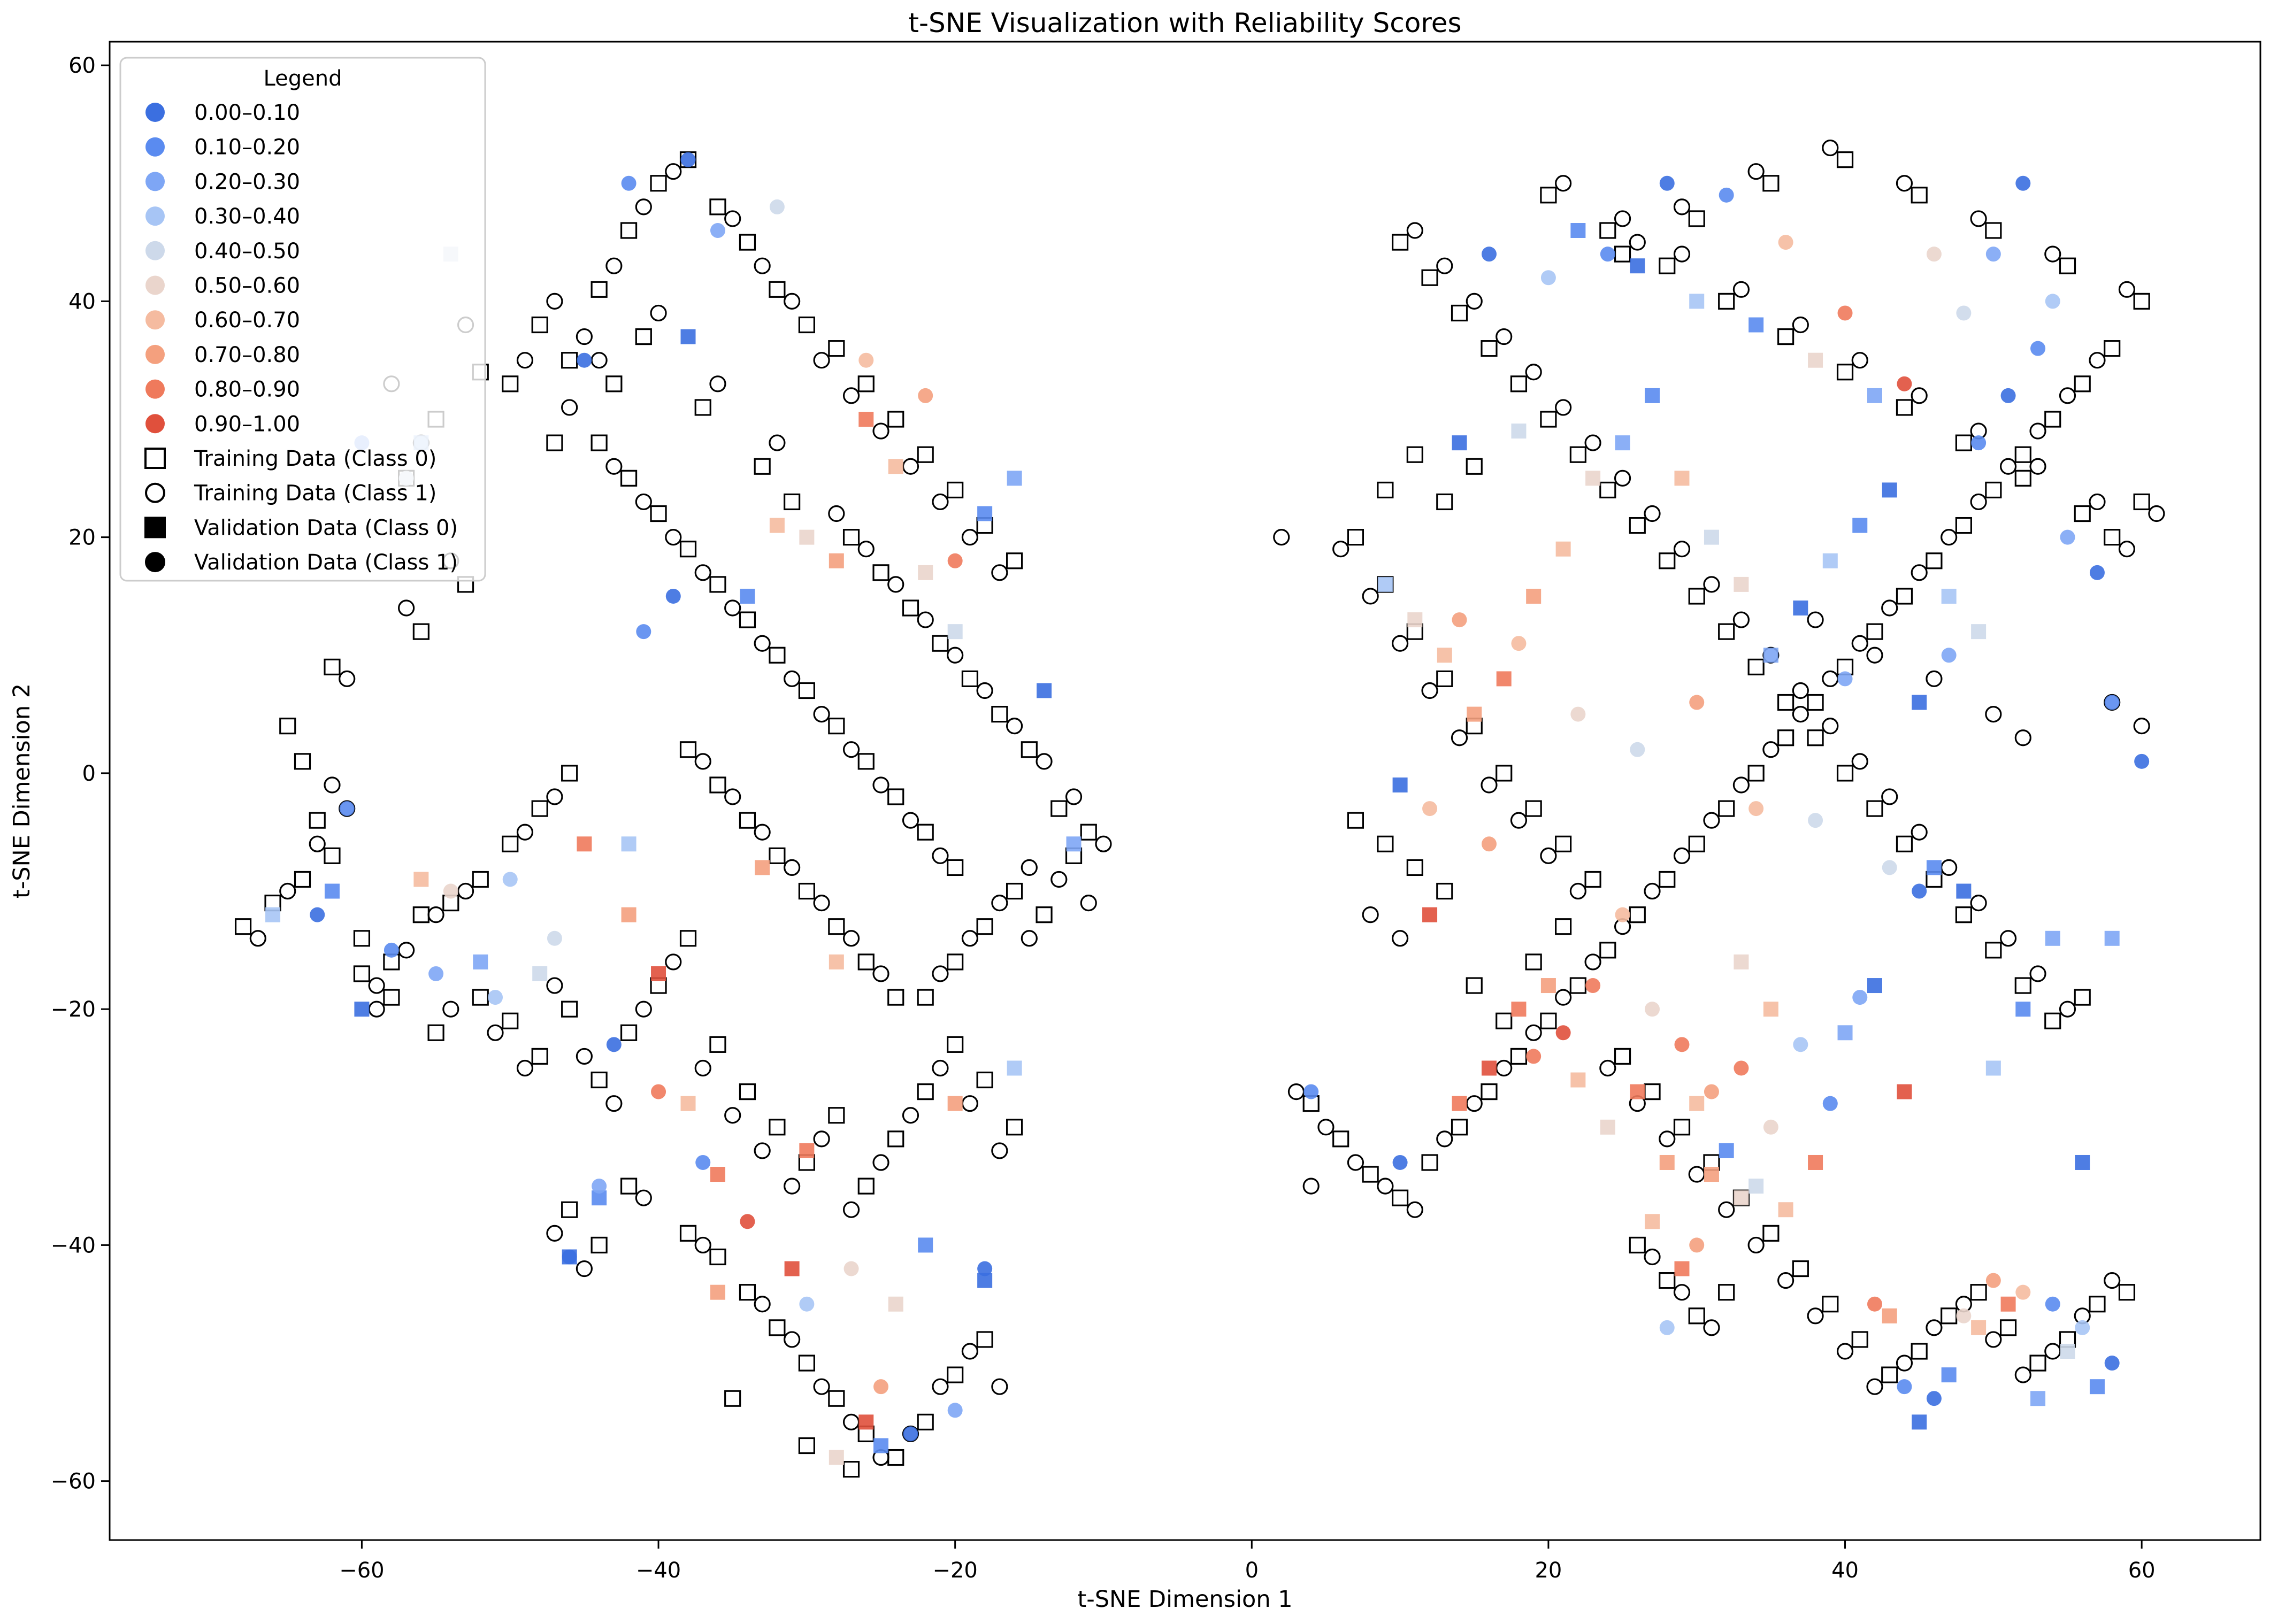 The image size is (2270, 1624). Describe the element at coordinates (155, 492) in the screenshot. I see `legend-marker-swatch` at that location.